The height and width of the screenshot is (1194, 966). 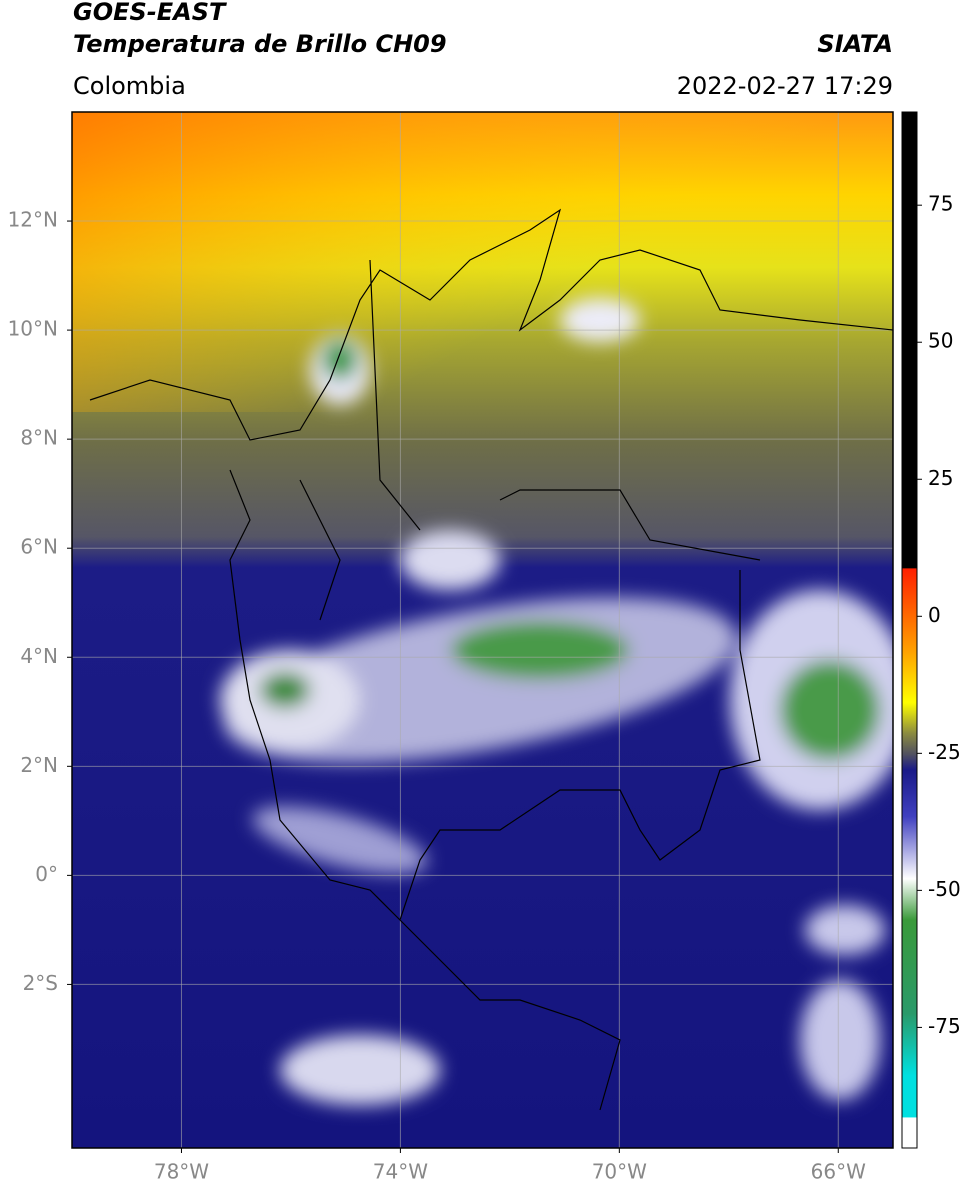 I want to click on x-tick-label: 78°W, so click(x=181, y=1172).